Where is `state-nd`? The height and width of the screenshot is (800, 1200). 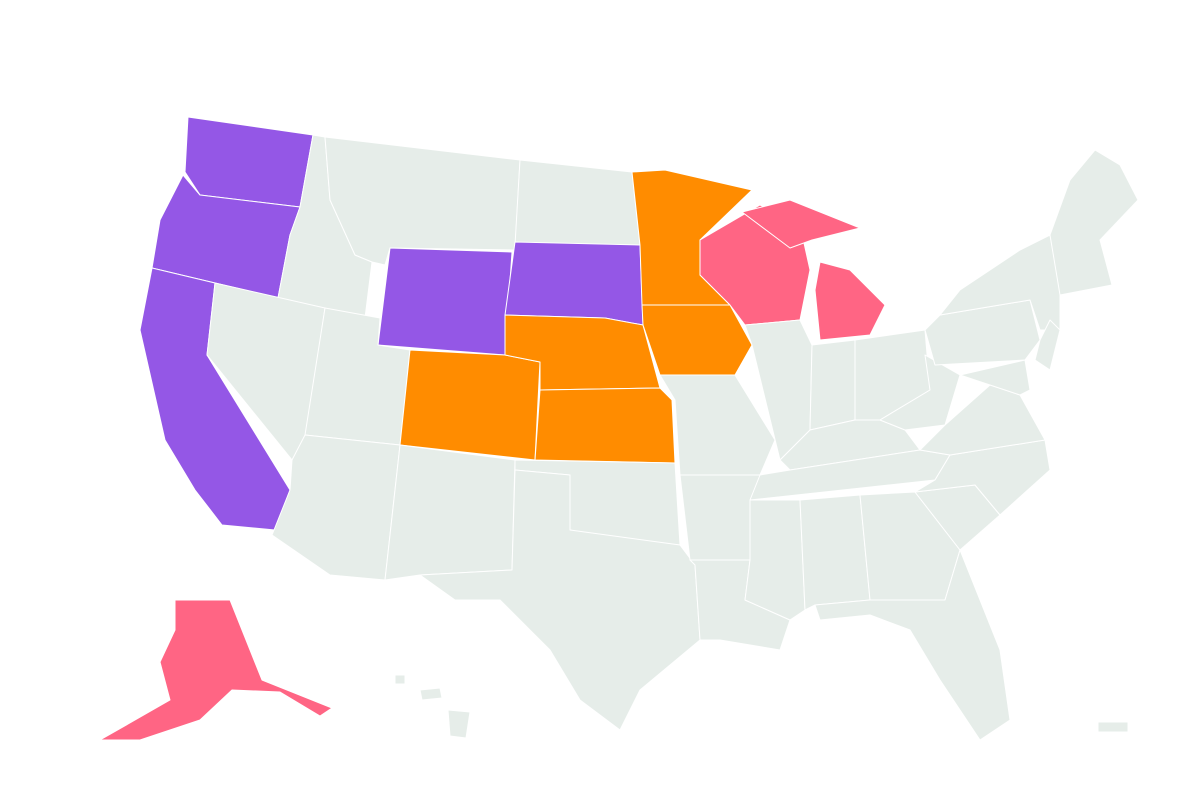 state-nd is located at coordinates (577, 202).